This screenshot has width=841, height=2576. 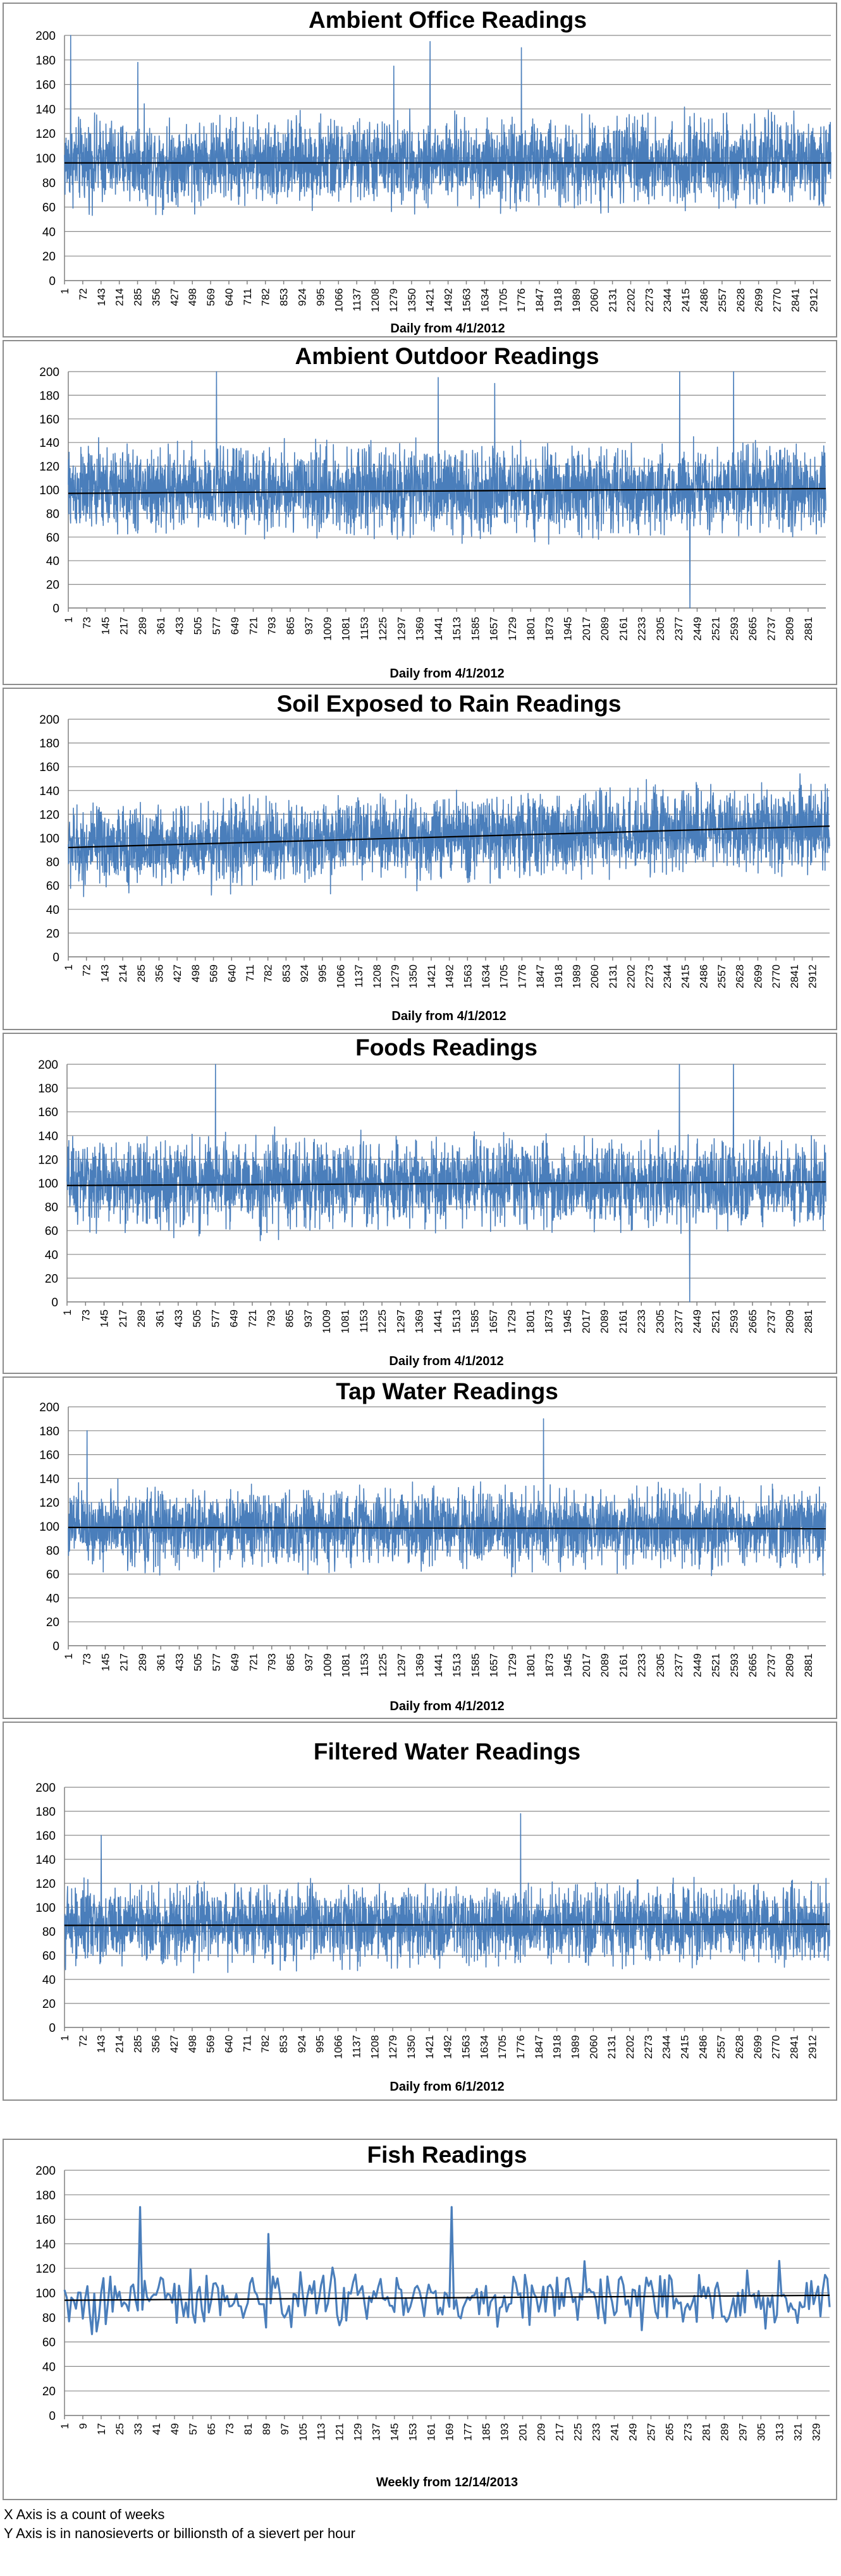 What do you see at coordinates (302, 2044) in the screenshot?
I see `x-tick-label: 924` at bounding box center [302, 2044].